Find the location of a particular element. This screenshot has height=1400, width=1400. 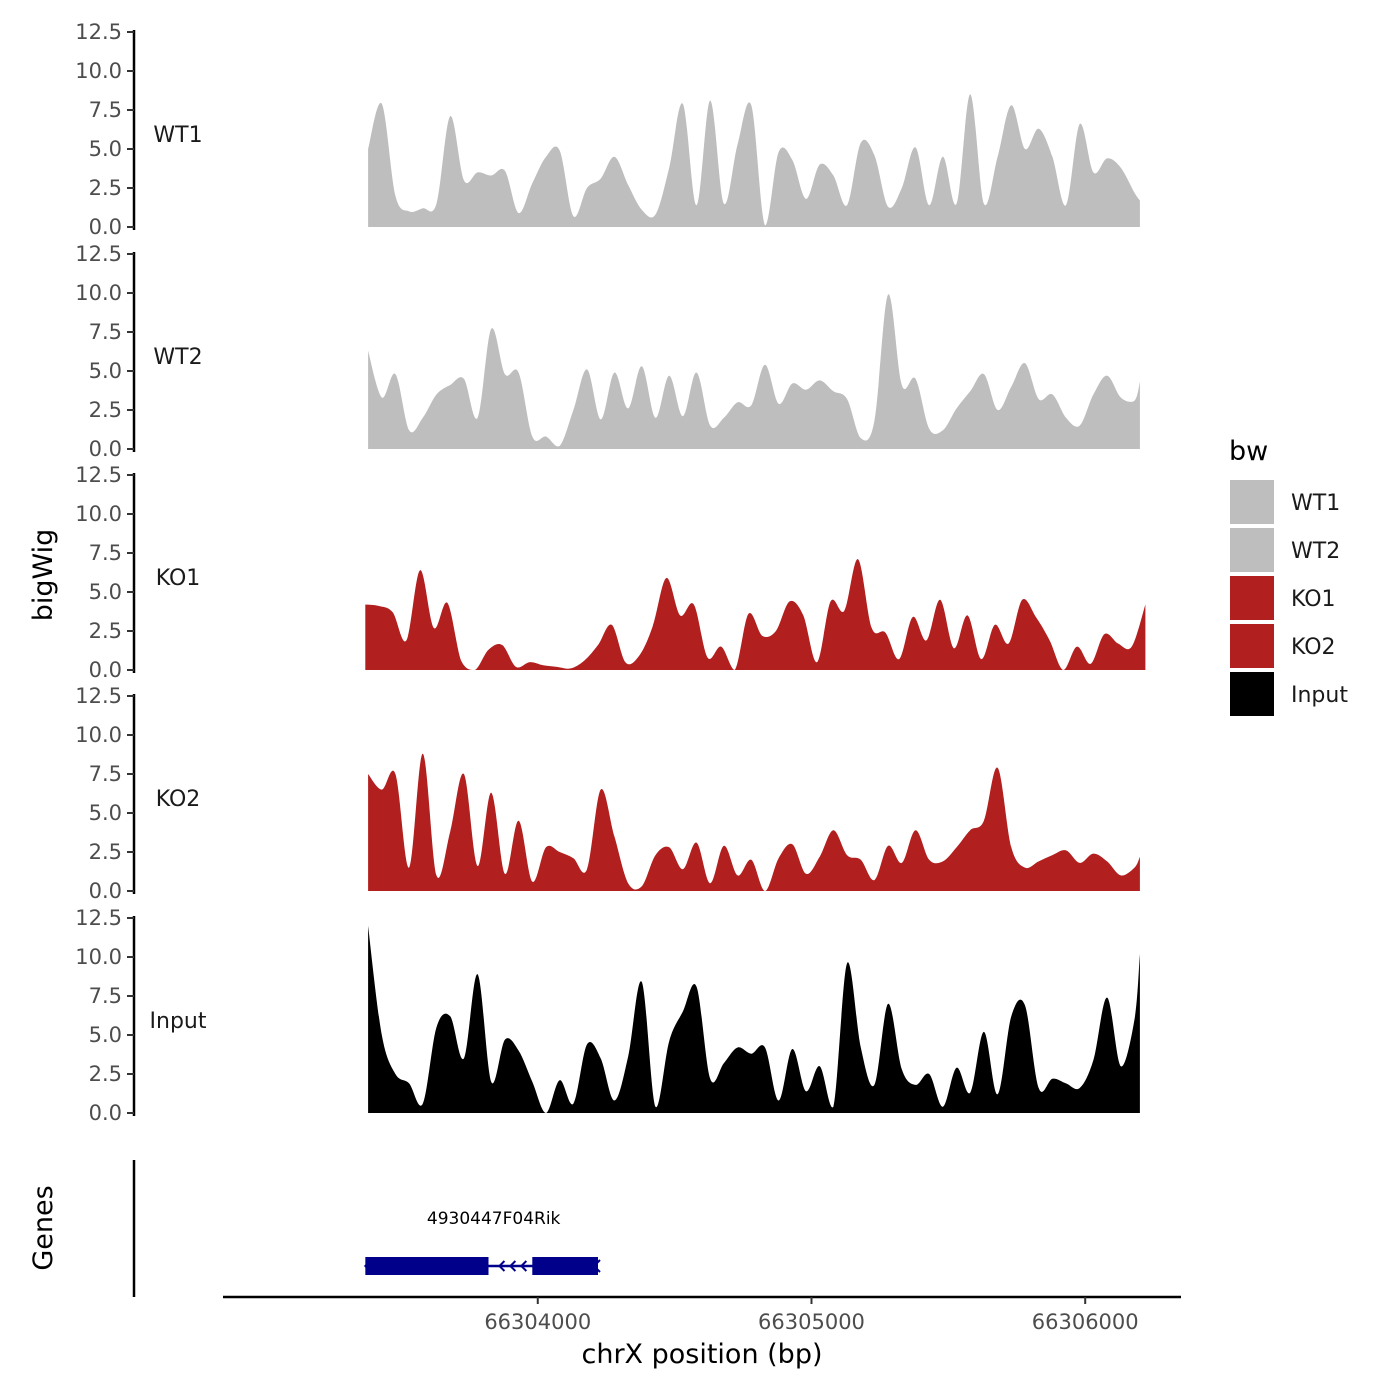

track-panel-wt1: 0.0 2.5 5.0 7.5 10.0 12.5 WT1 is located at coordinates (607, 129).